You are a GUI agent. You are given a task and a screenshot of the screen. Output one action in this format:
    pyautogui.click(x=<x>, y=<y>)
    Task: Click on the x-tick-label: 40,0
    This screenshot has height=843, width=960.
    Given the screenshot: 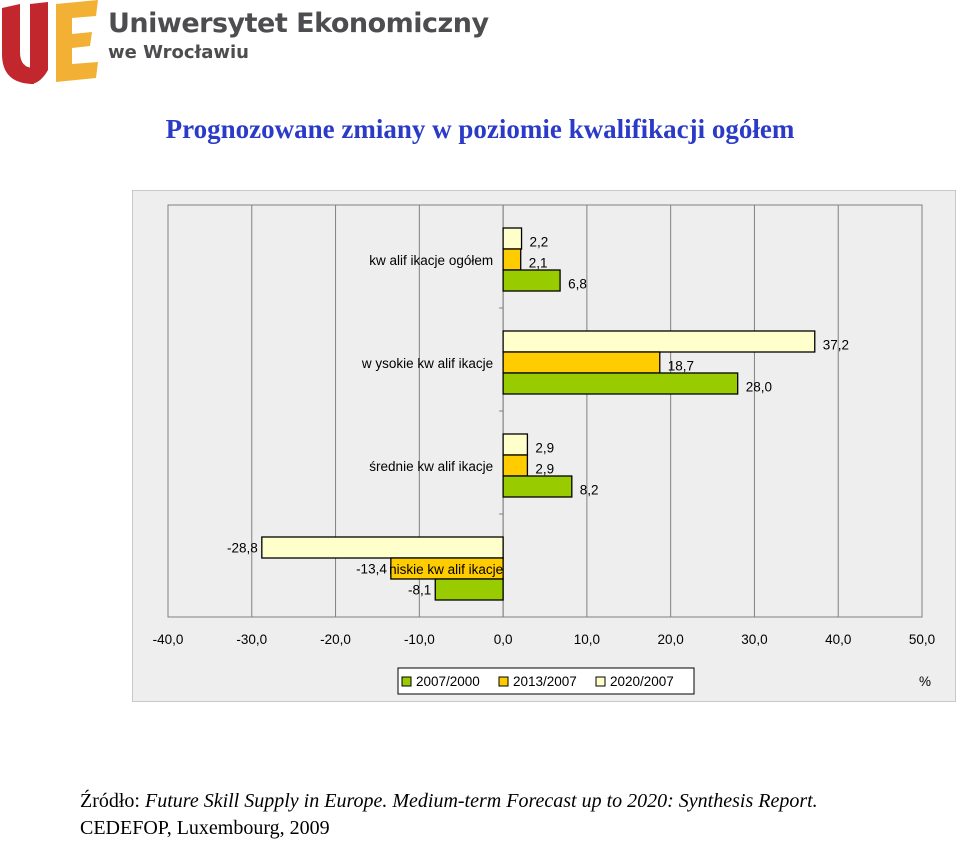 What is the action you would take?
    pyautogui.click(x=838, y=639)
    